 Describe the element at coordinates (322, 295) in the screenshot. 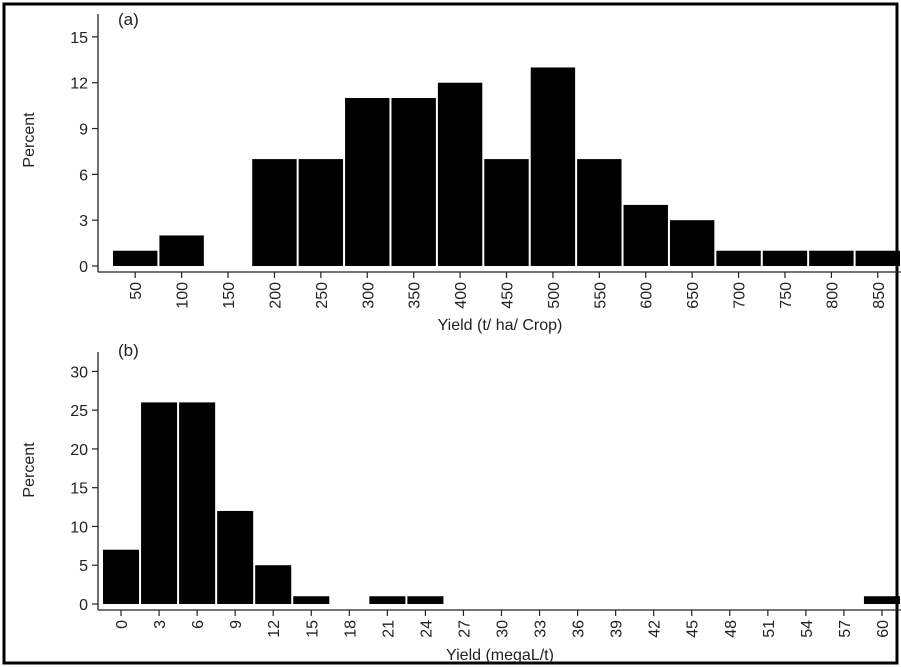

I see `x-tick-label: 250` at that location.